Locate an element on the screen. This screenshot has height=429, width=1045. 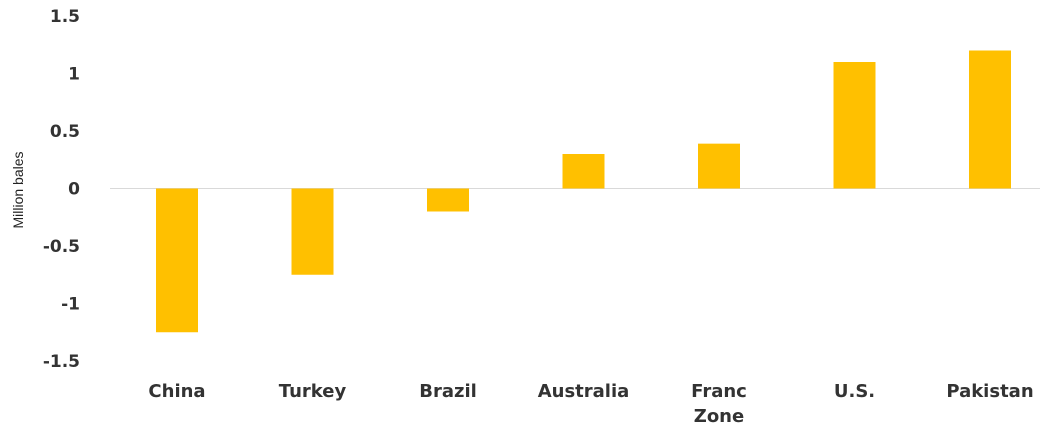
y-tick-label: -0.5 is located at coordinates (61, 247).